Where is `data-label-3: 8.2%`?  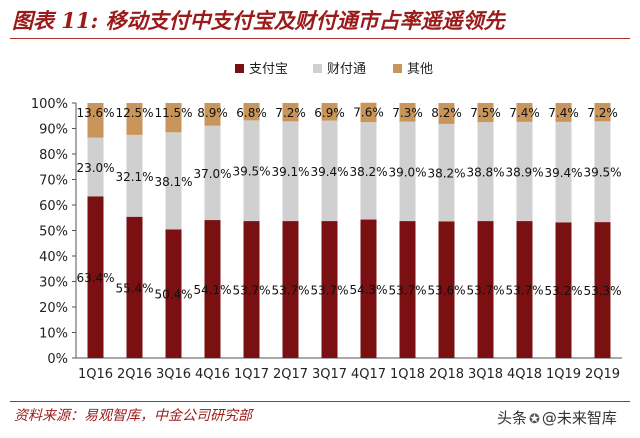 data-label-3: 8.2% is located at coordinates (446, 113).